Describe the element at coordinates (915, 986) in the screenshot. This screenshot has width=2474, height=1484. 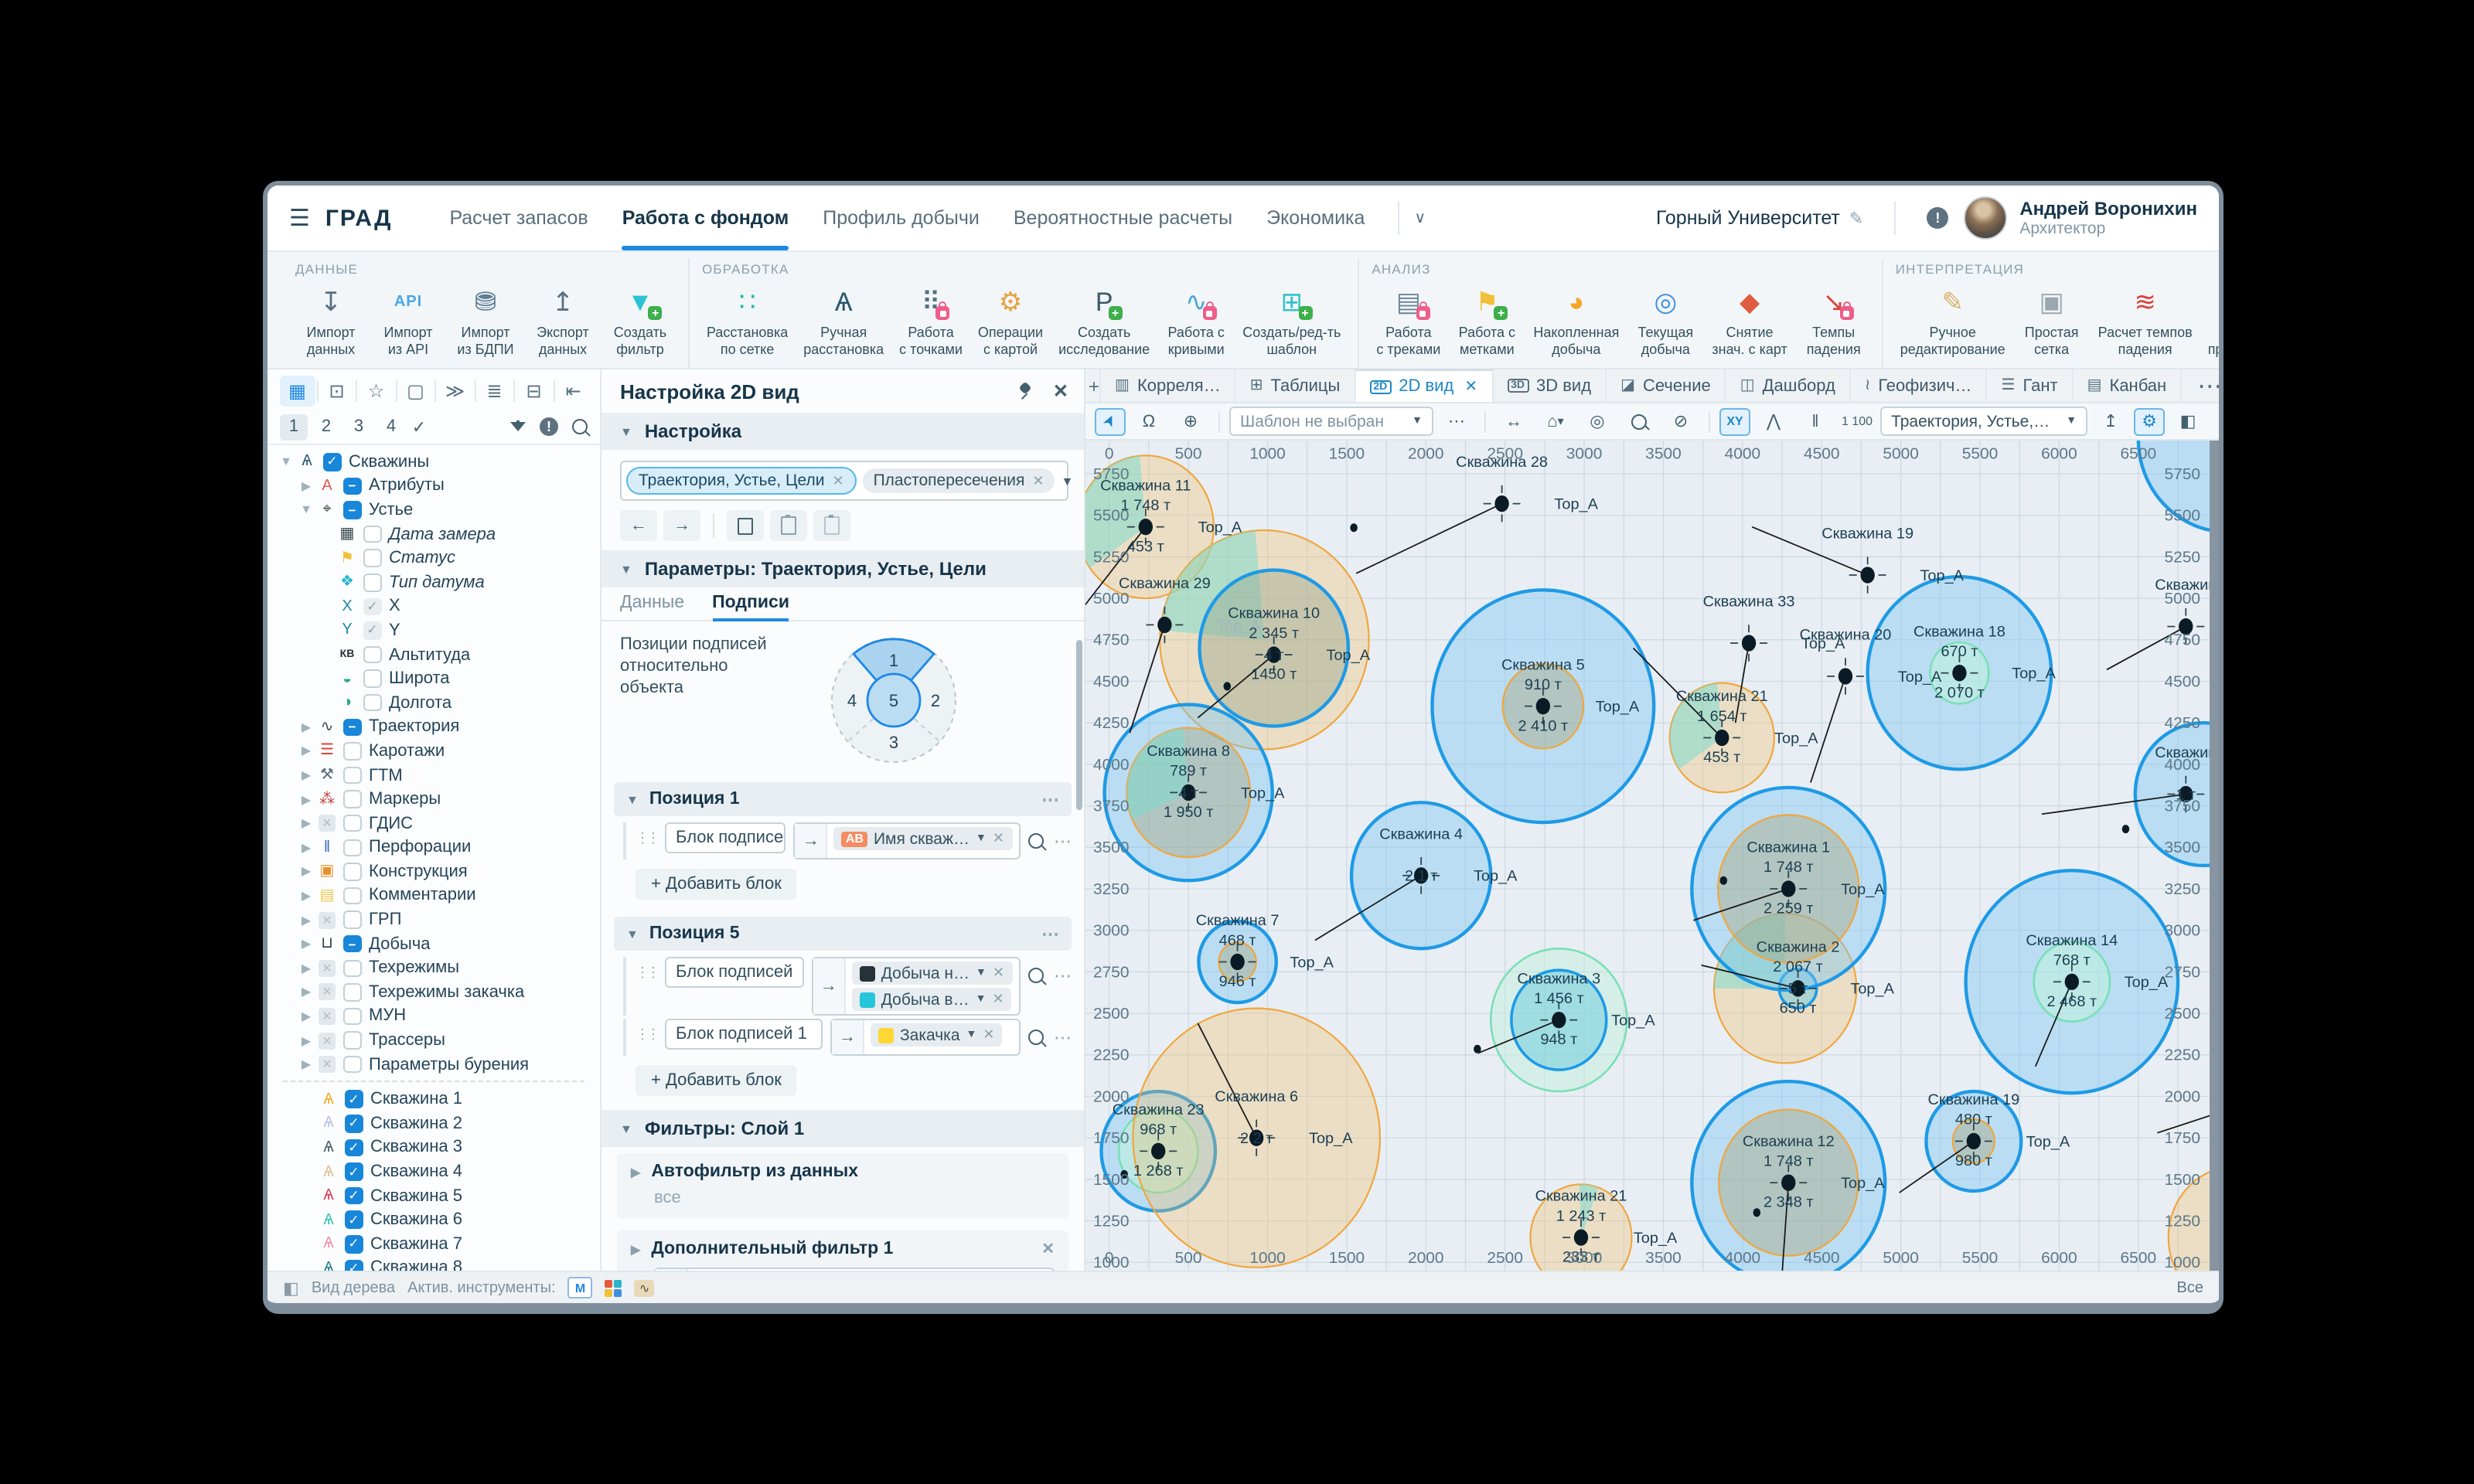
I see `block-params-box: → Добыча н… ▼ ✕ Добыча в… ▼ ✕` at that location.